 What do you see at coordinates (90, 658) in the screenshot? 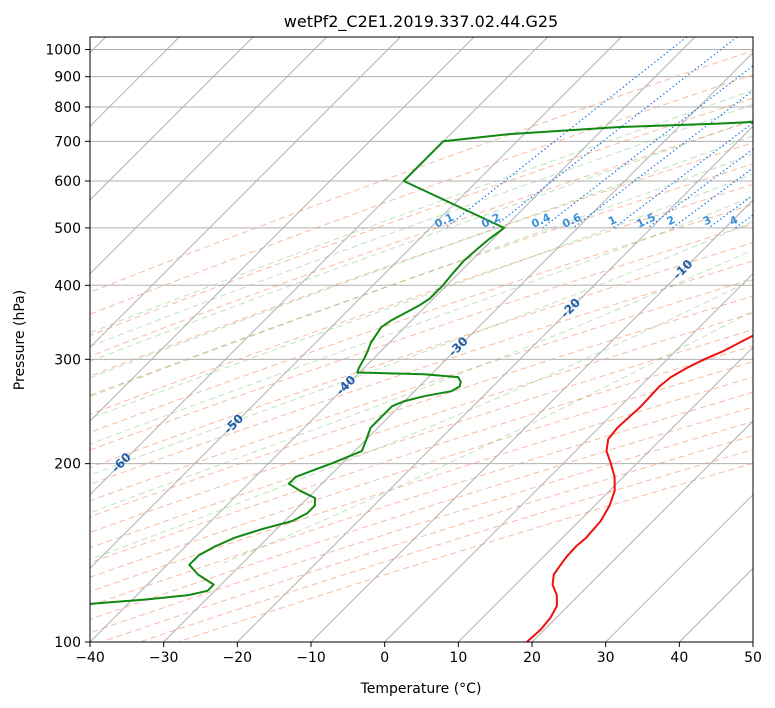
I see `x-tick-label: −40` at bounding box center [90, 658].